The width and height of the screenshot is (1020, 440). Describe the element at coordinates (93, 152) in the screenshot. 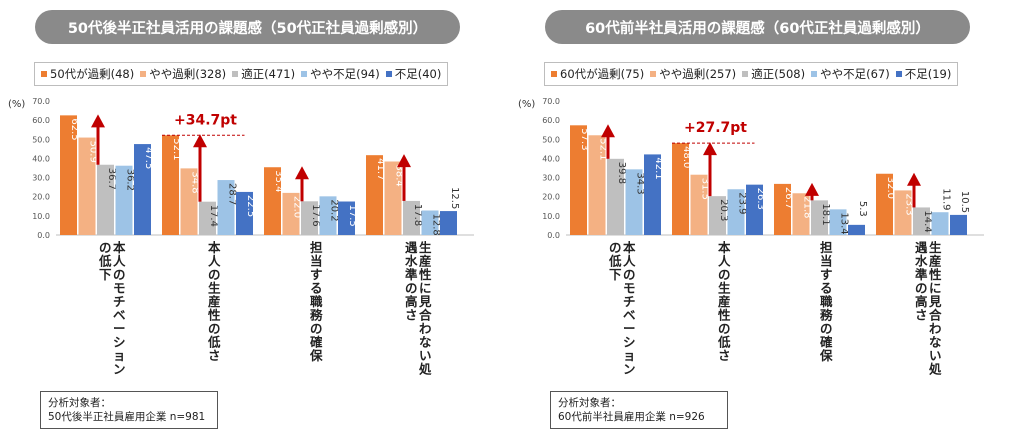

I see `data-label: 50.9` at that location.